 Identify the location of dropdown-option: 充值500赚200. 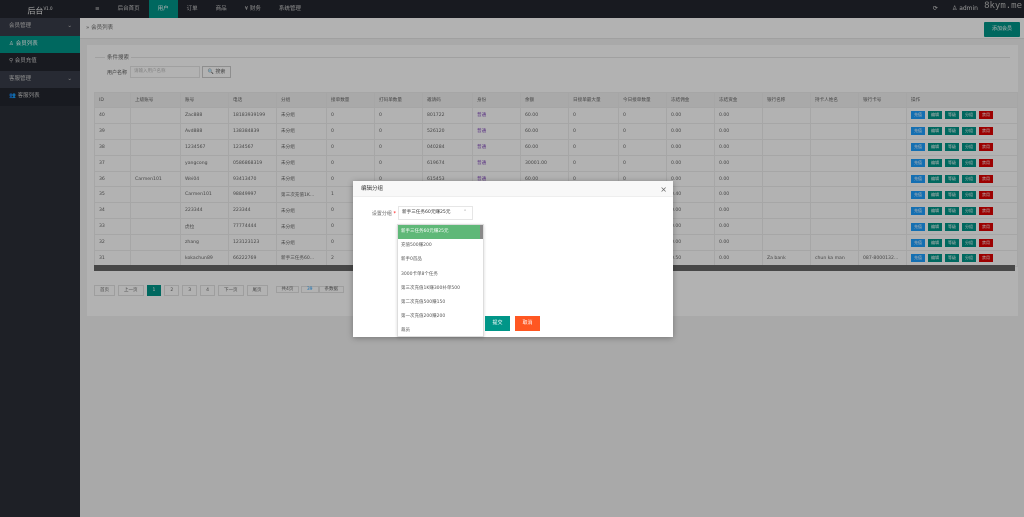
(416, 246).